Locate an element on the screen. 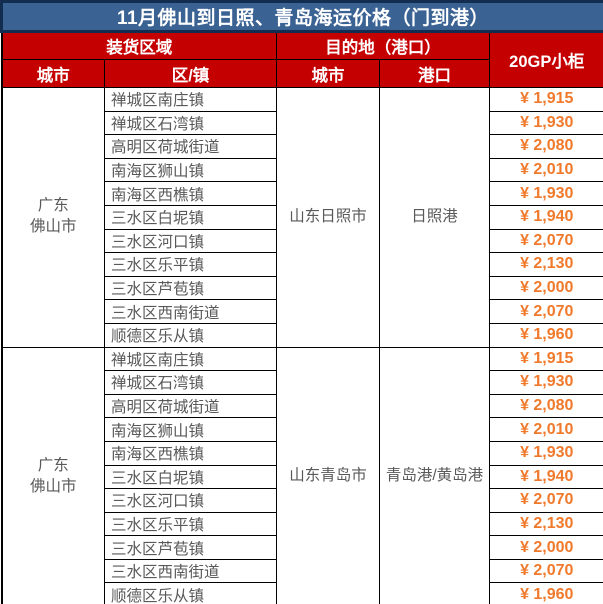 The image size is (603, 604). table-row: 三水区乐平镇 ¥ 2,130 is located at coordinates (302, 264).